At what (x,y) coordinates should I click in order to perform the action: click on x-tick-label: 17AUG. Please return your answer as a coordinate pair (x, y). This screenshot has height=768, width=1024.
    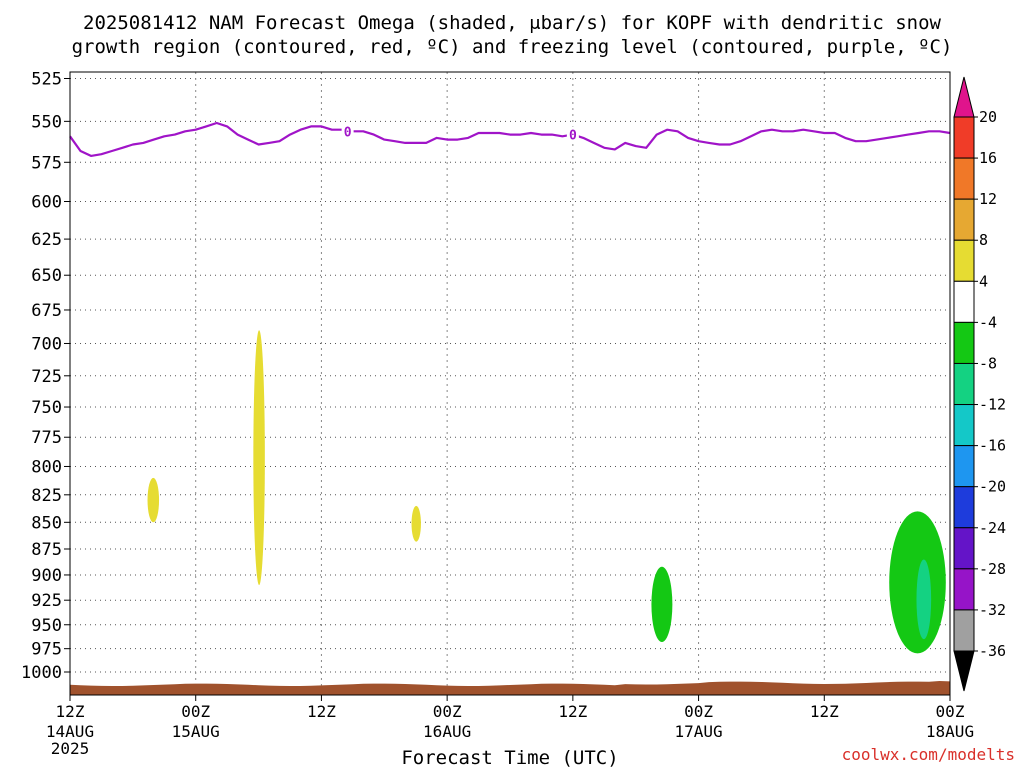
    Looking at the image, I should click on (698, 731).